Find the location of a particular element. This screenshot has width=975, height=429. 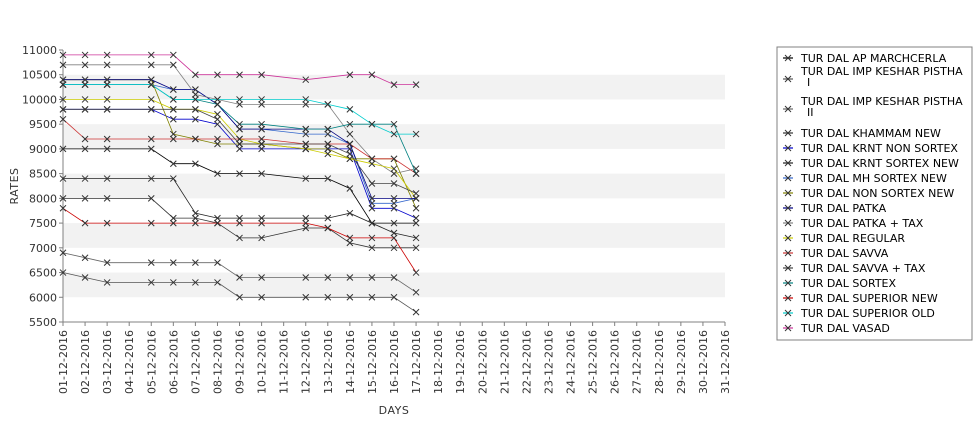

y-tick-label: 5500 is located at coordinates (43, 322).